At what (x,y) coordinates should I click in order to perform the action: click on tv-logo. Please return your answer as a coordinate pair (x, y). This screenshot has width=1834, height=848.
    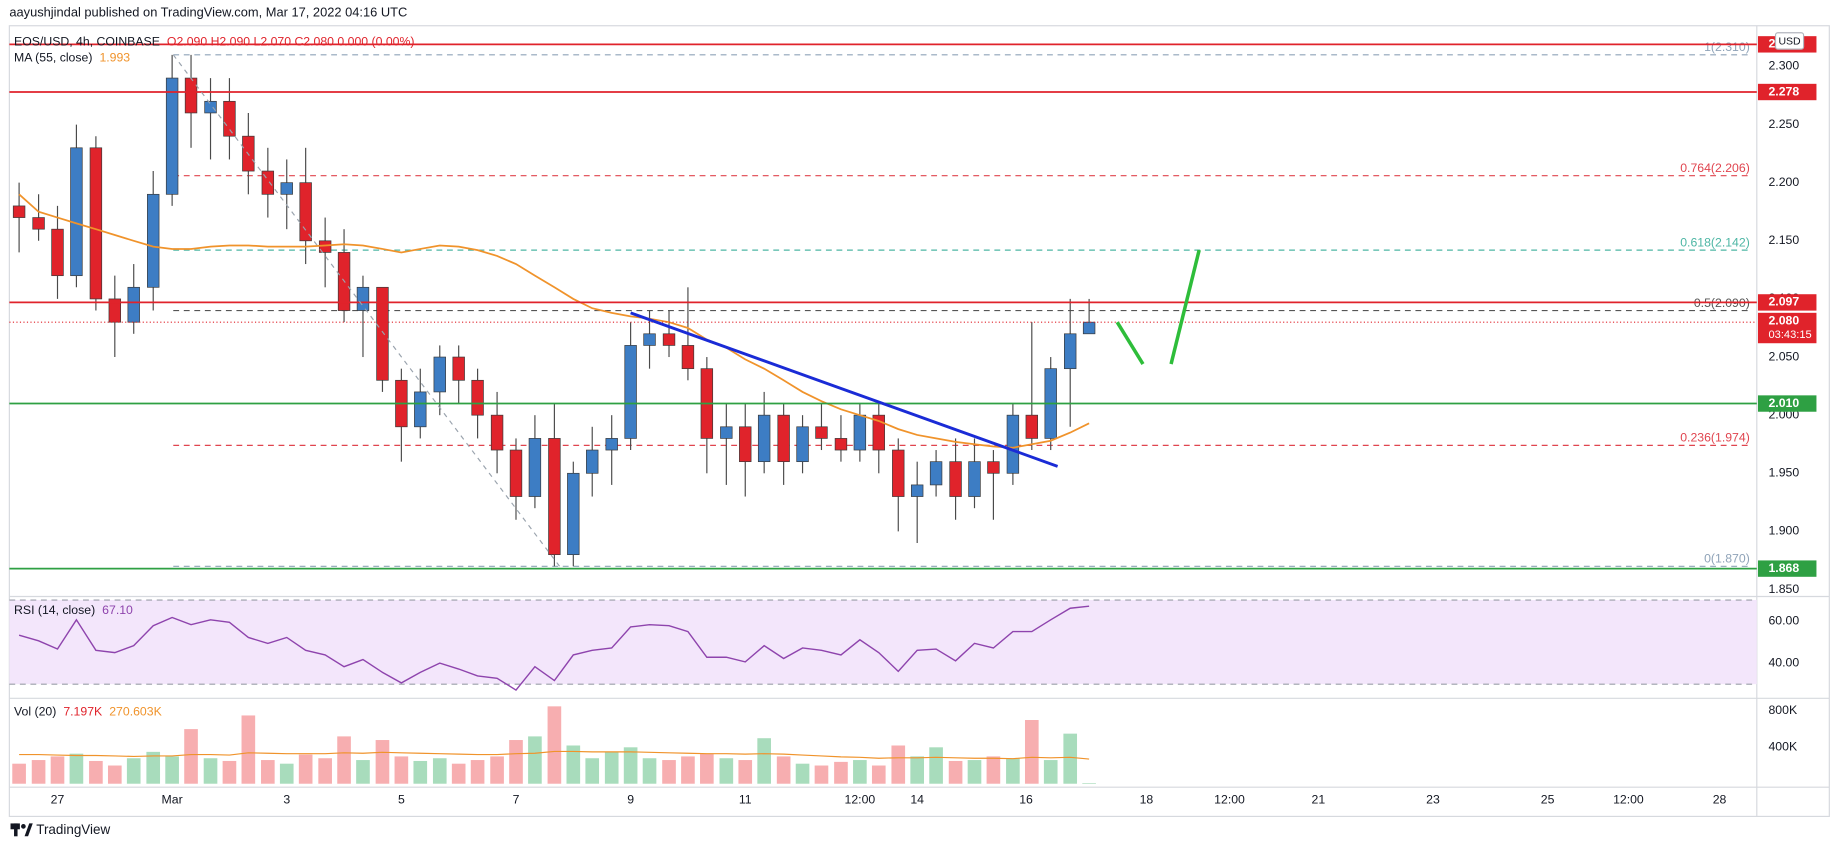
    Looking at the image, I should click on (21, 830).